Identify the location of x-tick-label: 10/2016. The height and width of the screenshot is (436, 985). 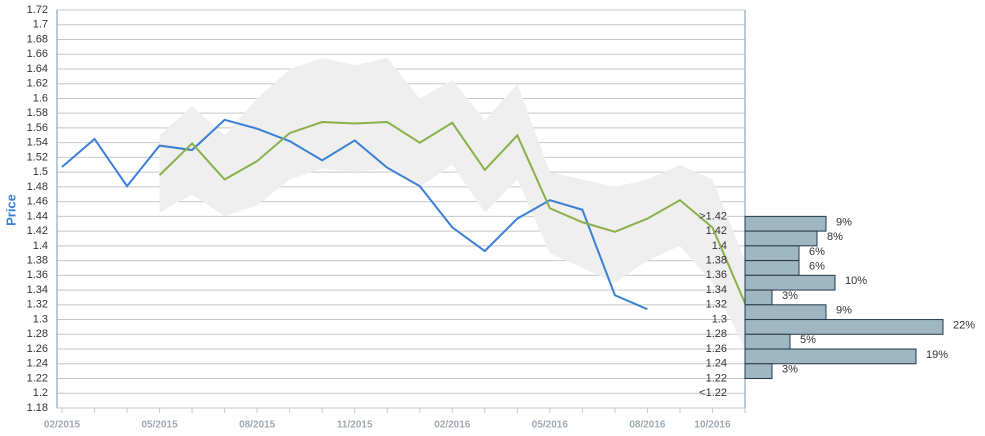
(712, 425).